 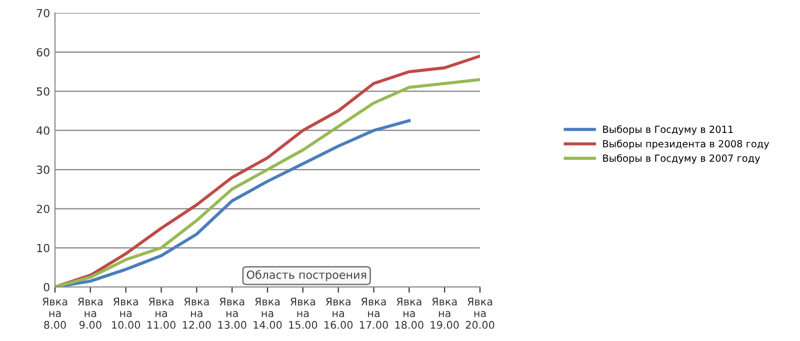 What do you see at coordinates (444, 313) in the screenshot?
I see `x-tick-label: Явка на 19.00` at bounding box center [444, 313].